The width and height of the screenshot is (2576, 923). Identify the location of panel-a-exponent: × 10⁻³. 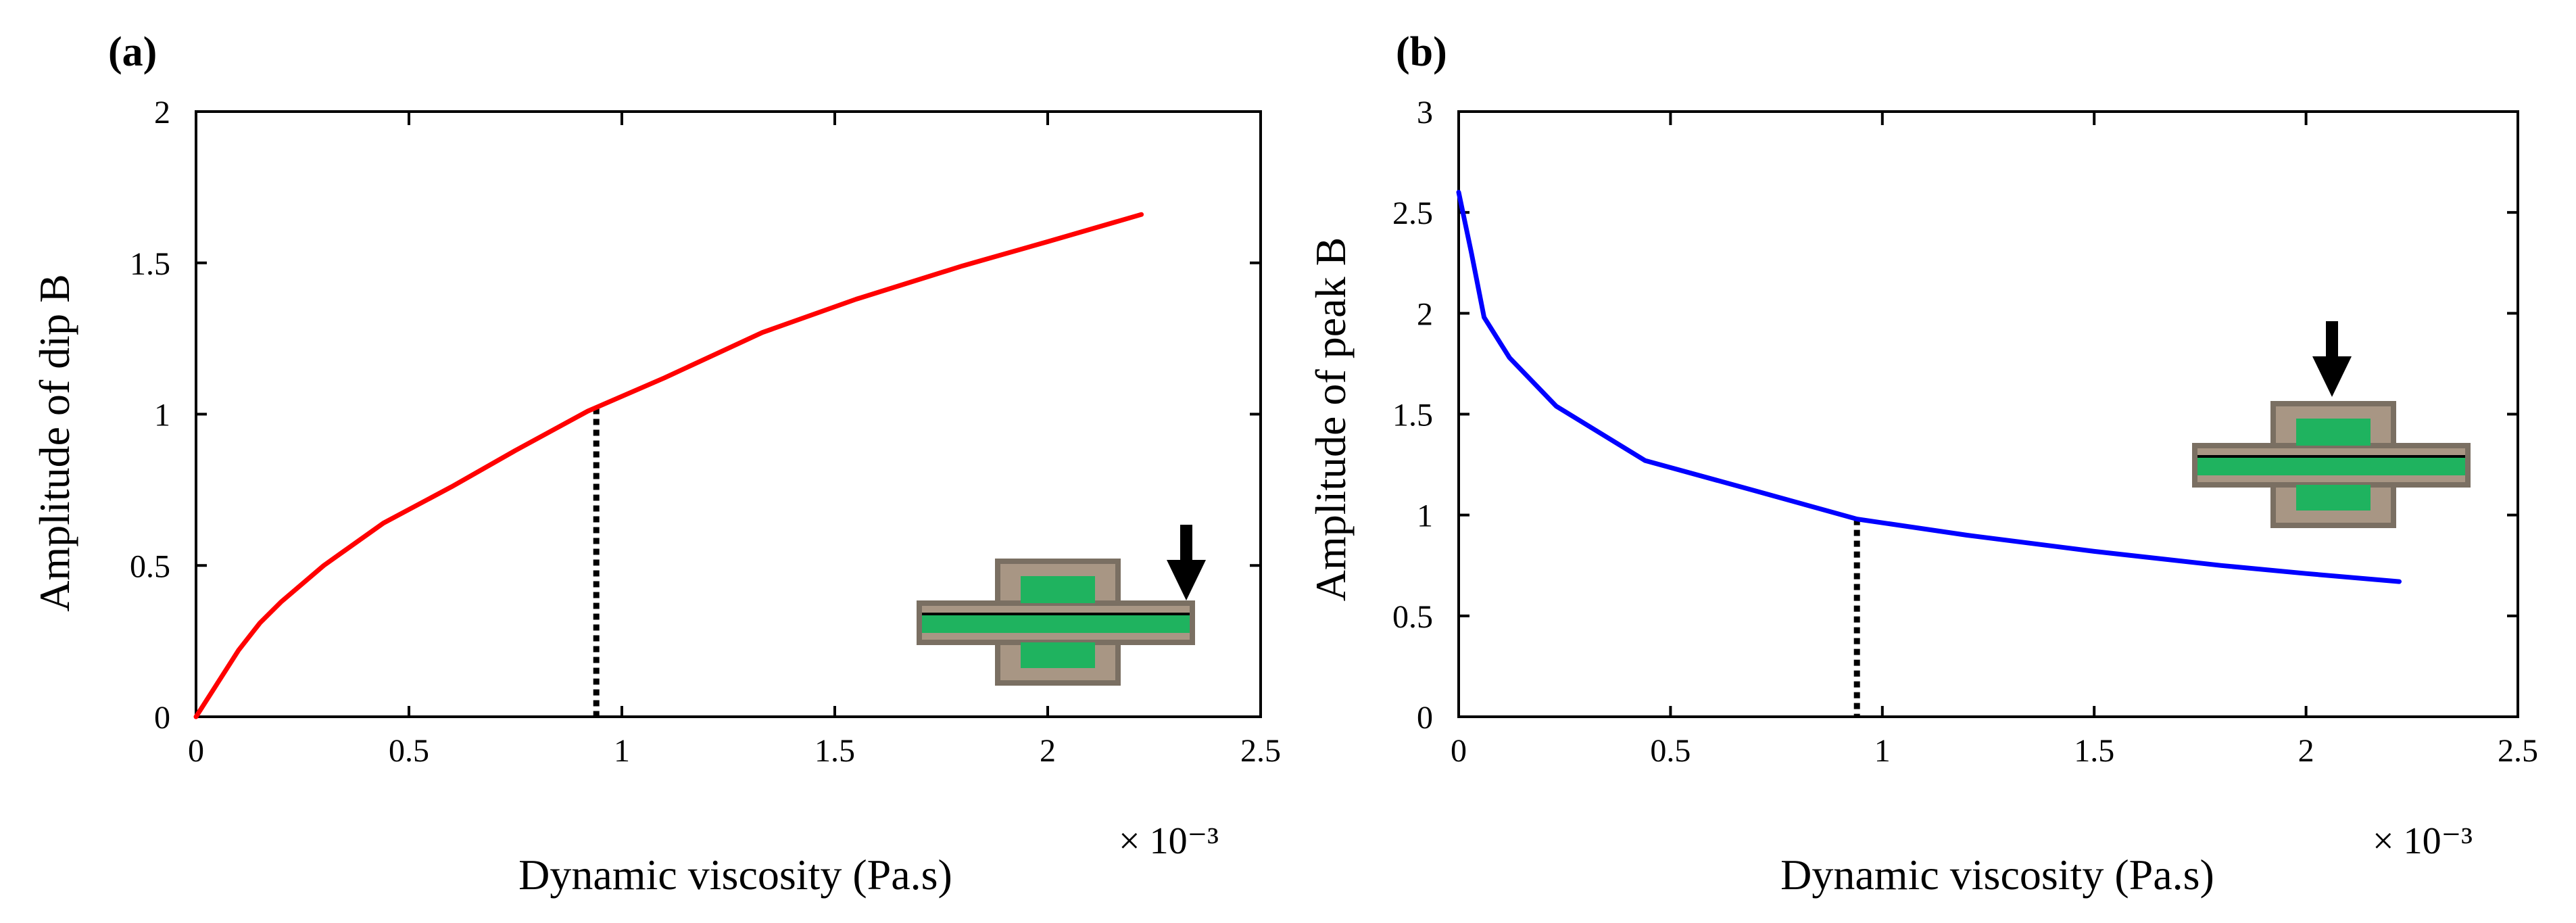
(1169, 841).